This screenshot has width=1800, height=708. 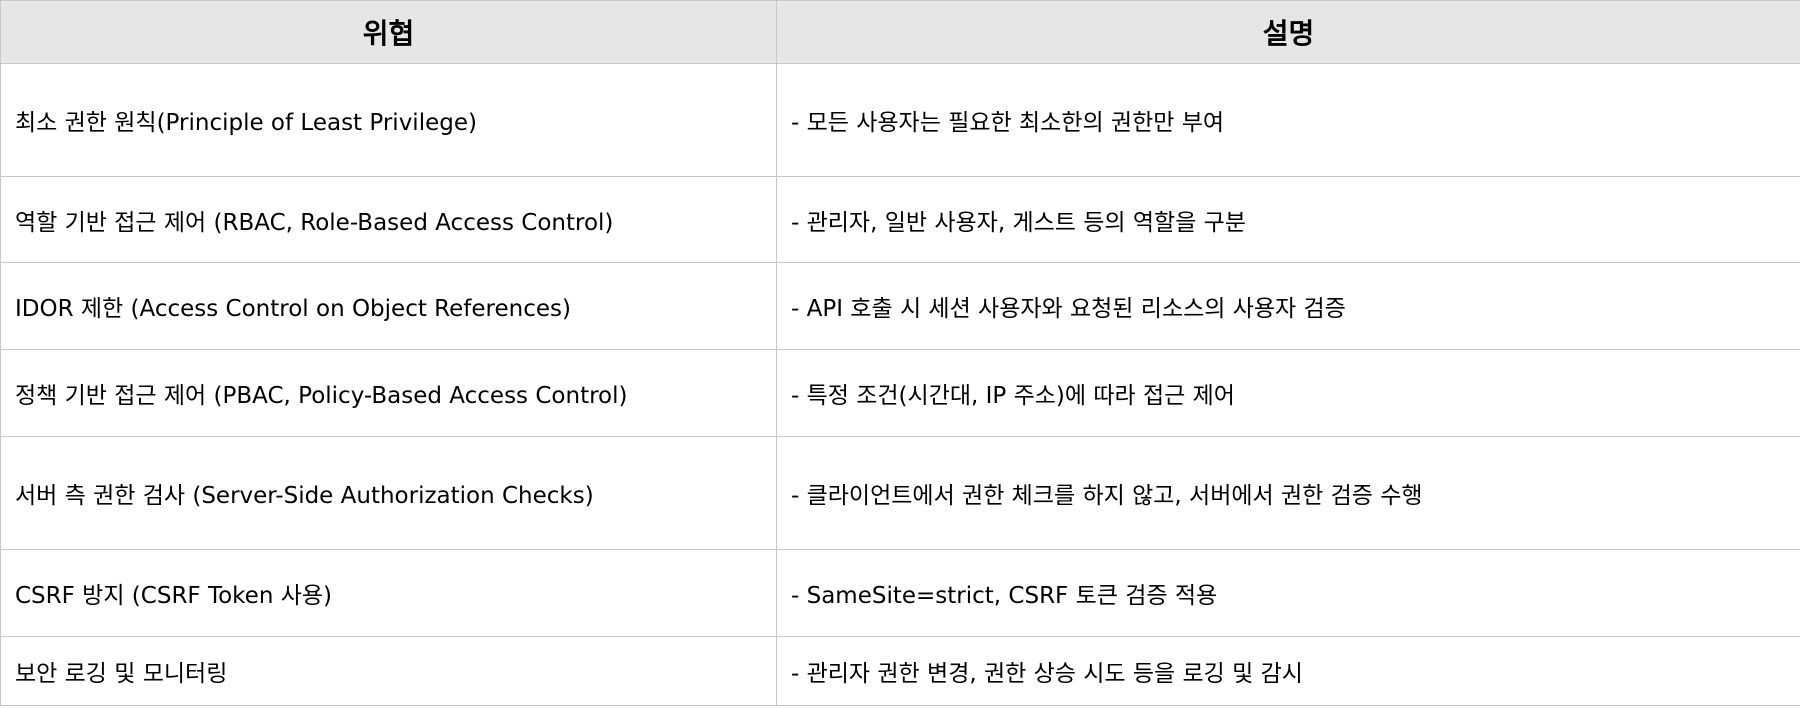 I want to click on description-cell: - 특정 조건(시간대, IP 주소)에 따라 접근 제어, so click(x=1288, y=393).